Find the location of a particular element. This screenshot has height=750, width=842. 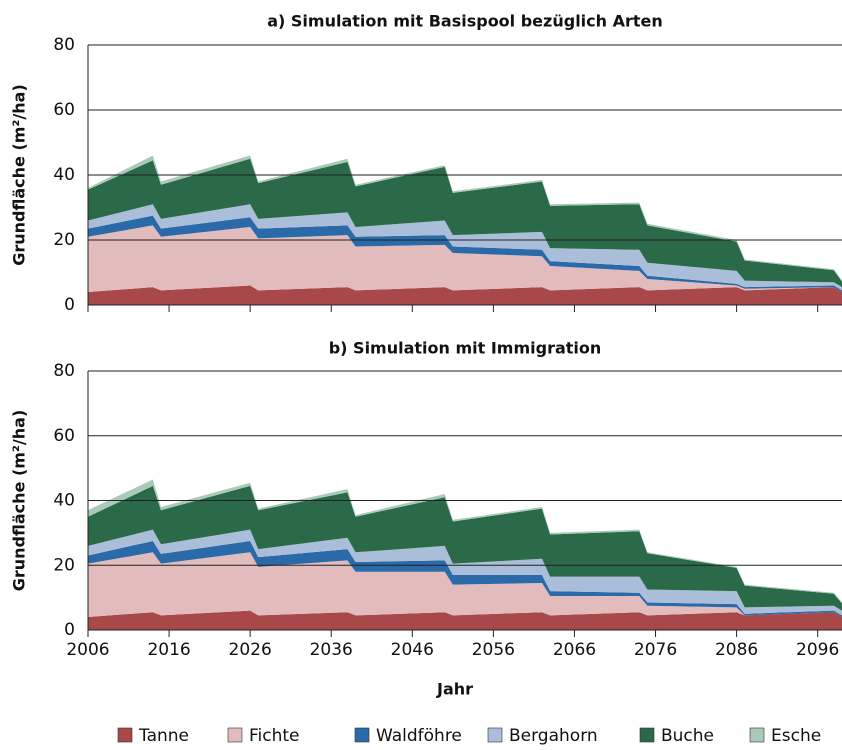

x-tick-label: 2006 is located at coordinates (87, 650).